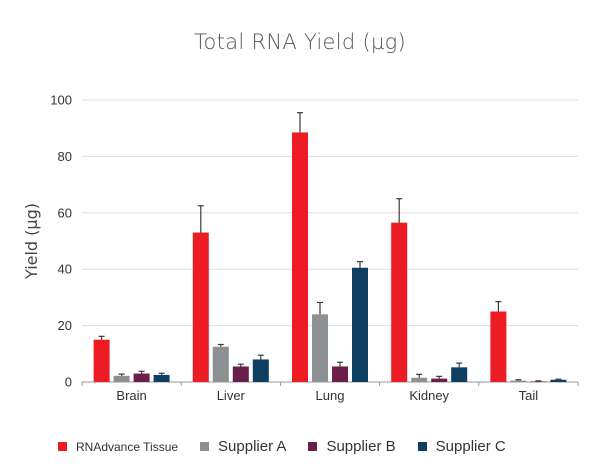 This screenshot has width=600, height=474. I want to click on x-tick-label: Kidney, so click(429, 395).